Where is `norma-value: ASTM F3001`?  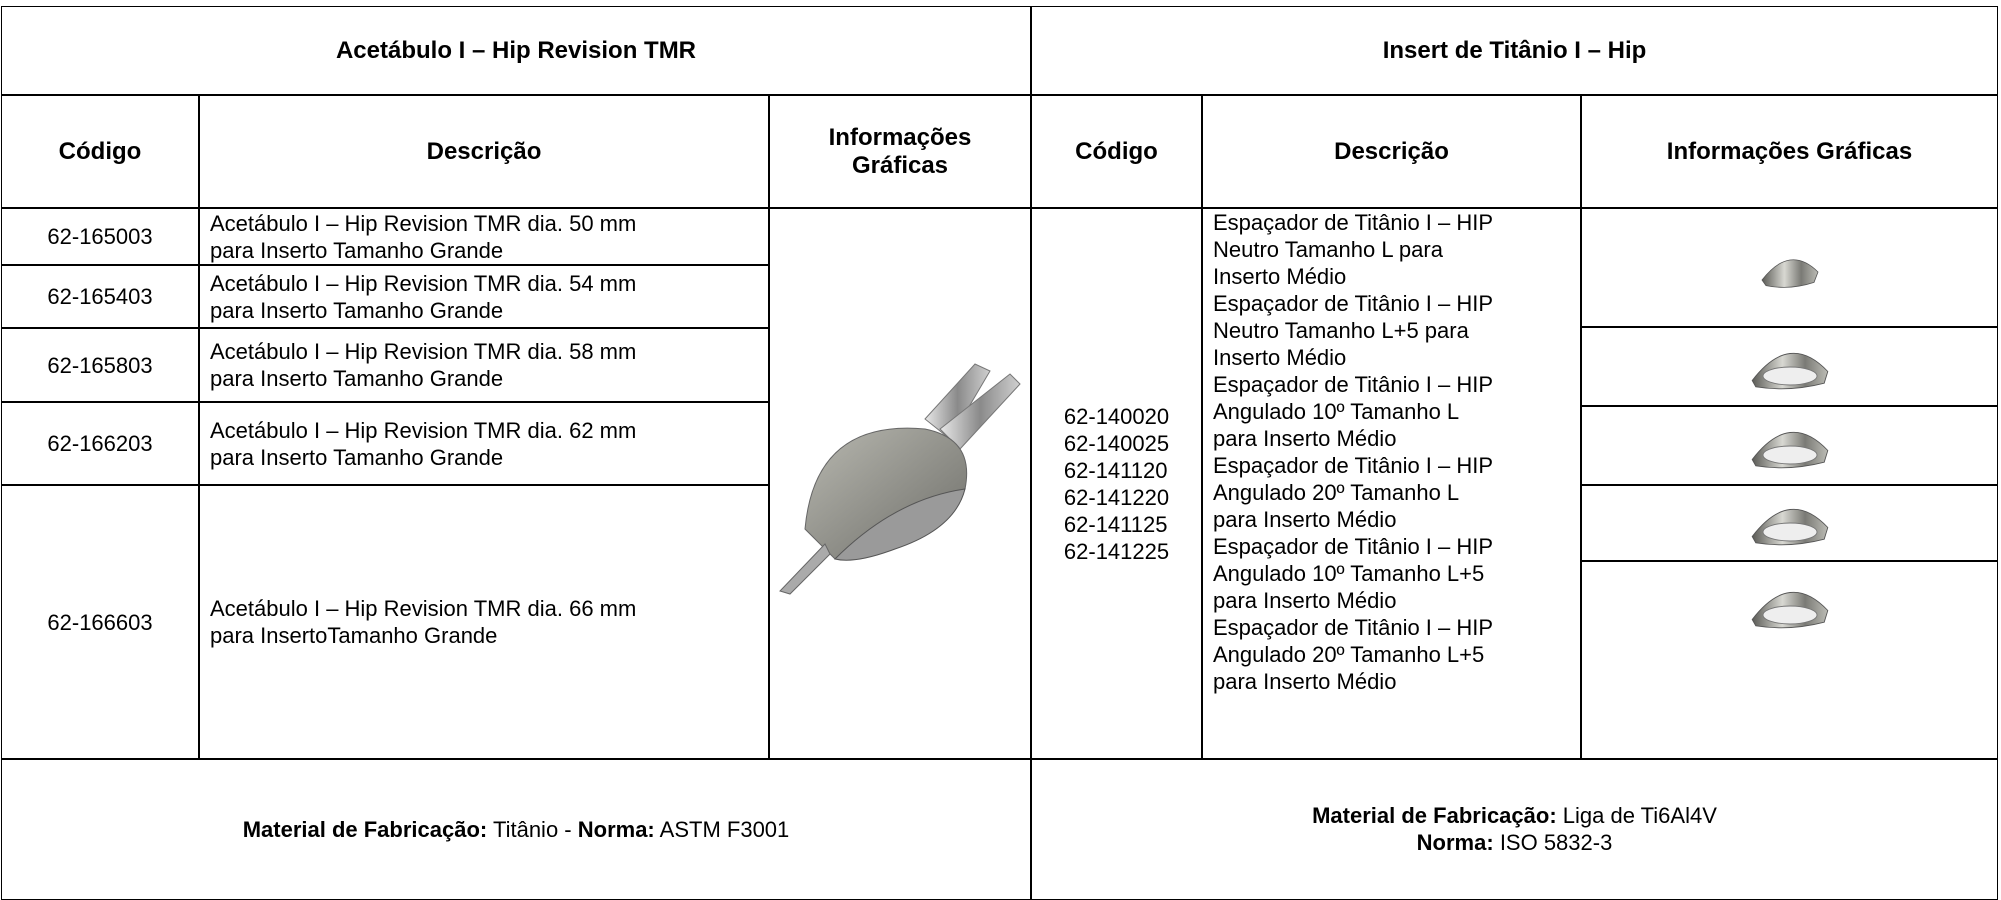
norma-value: ASTM F3001 is located at coordinates (724, 829).